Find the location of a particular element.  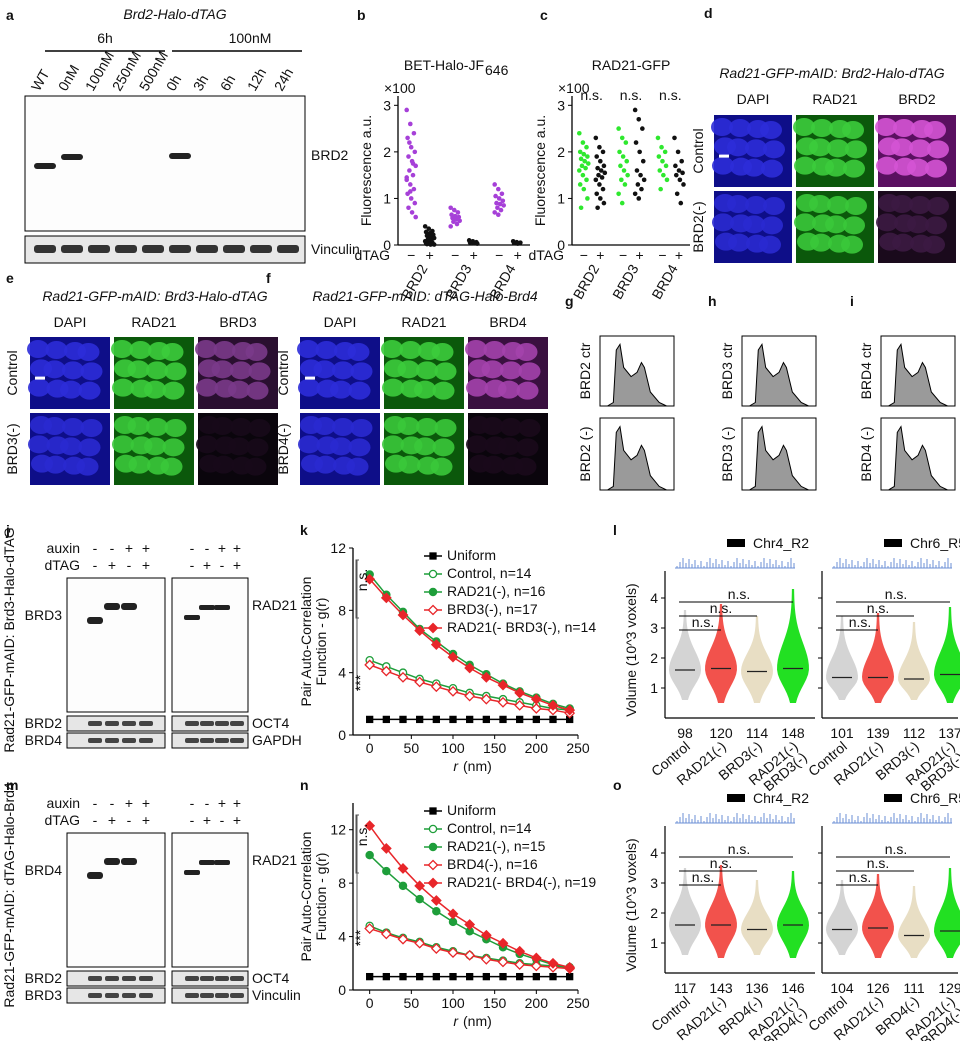

image-header: Rad21-GFP-mAID: Brd3-Halo-dTAG is located at coordinates (154, 296).